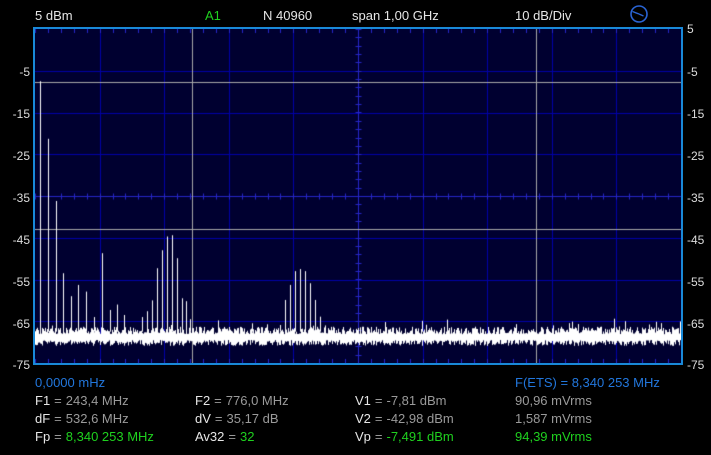 The width and height of the screenshot is (711, 455). What do you see at coordinates (213, 15) in the screenshot?
I see `channel-indicator: A1` at bounding box center [213, 15].